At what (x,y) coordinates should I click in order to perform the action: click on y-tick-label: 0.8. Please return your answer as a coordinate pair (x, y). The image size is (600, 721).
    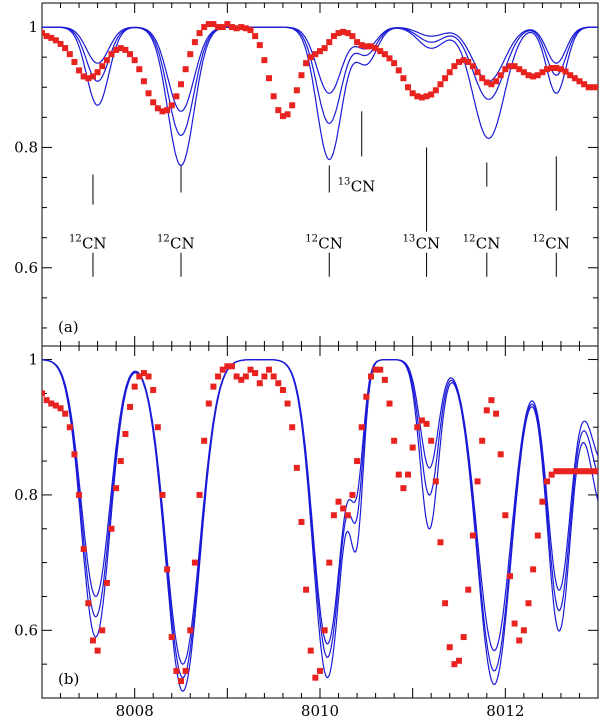
    Looking at the image, I should click on (26, 147).